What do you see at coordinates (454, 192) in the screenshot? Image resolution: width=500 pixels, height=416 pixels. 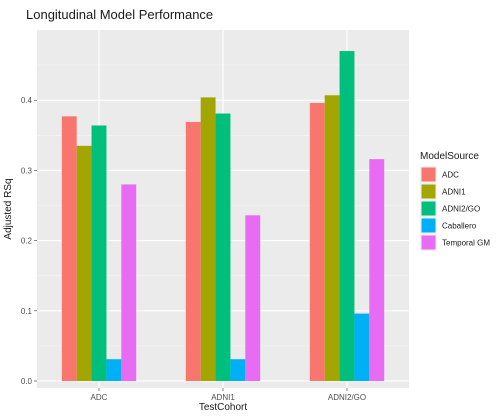 I see `legend-label: ADNI1` at bounding box center [454, 192].